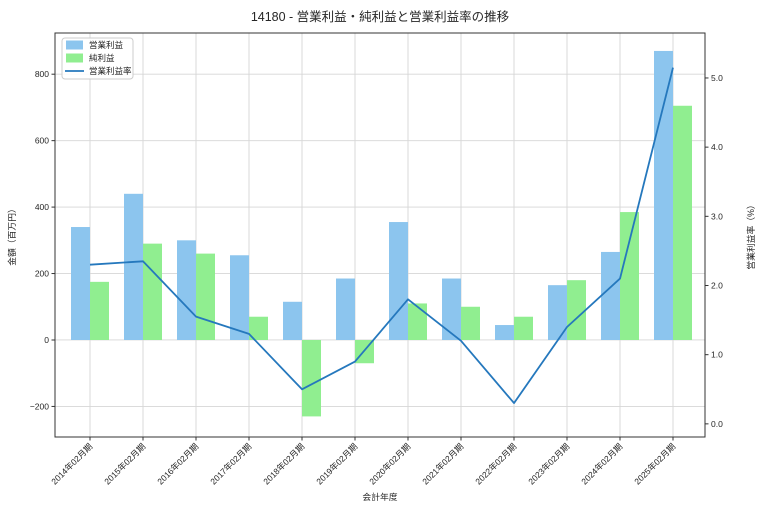  What do you see at coordinates (74, 58) in the screenshot?
I see `legend-swatch-net-profit` at bounding box center [74, 58].